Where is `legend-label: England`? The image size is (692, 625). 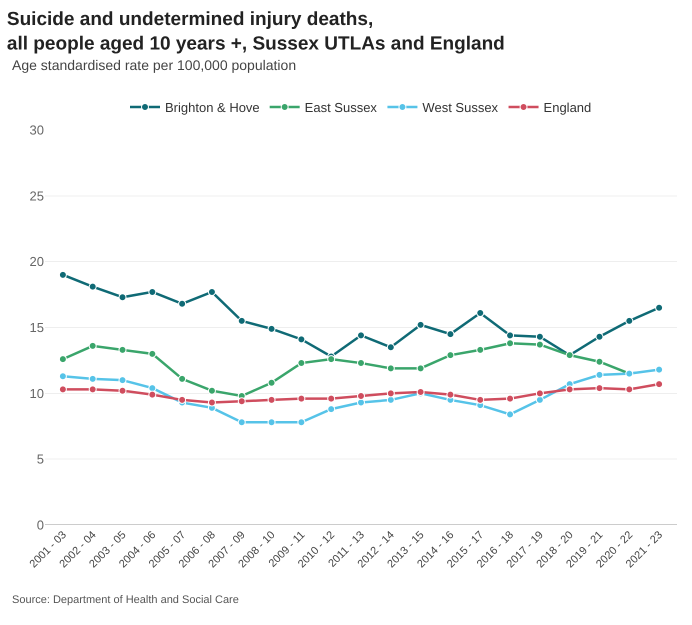
legend-label: England is located at coordinates (568, 108).